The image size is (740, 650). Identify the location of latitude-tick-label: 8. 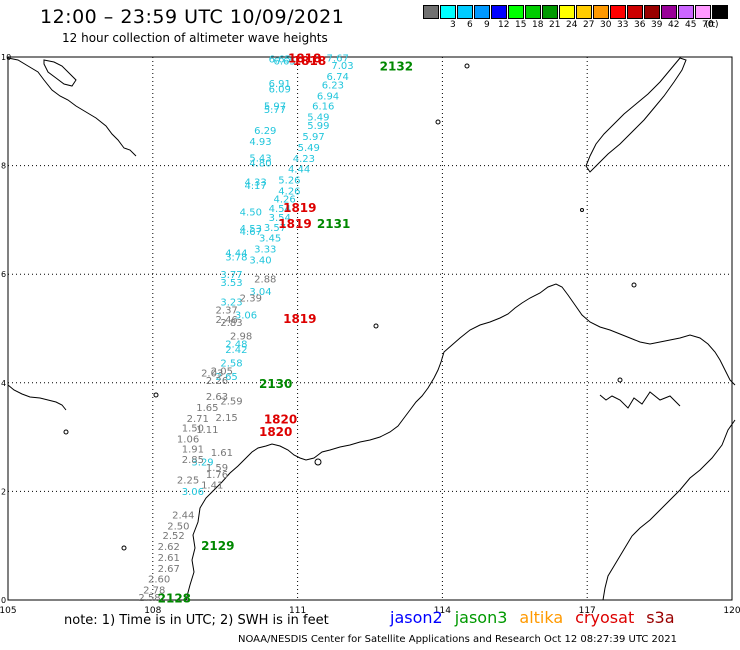
(3, 166).